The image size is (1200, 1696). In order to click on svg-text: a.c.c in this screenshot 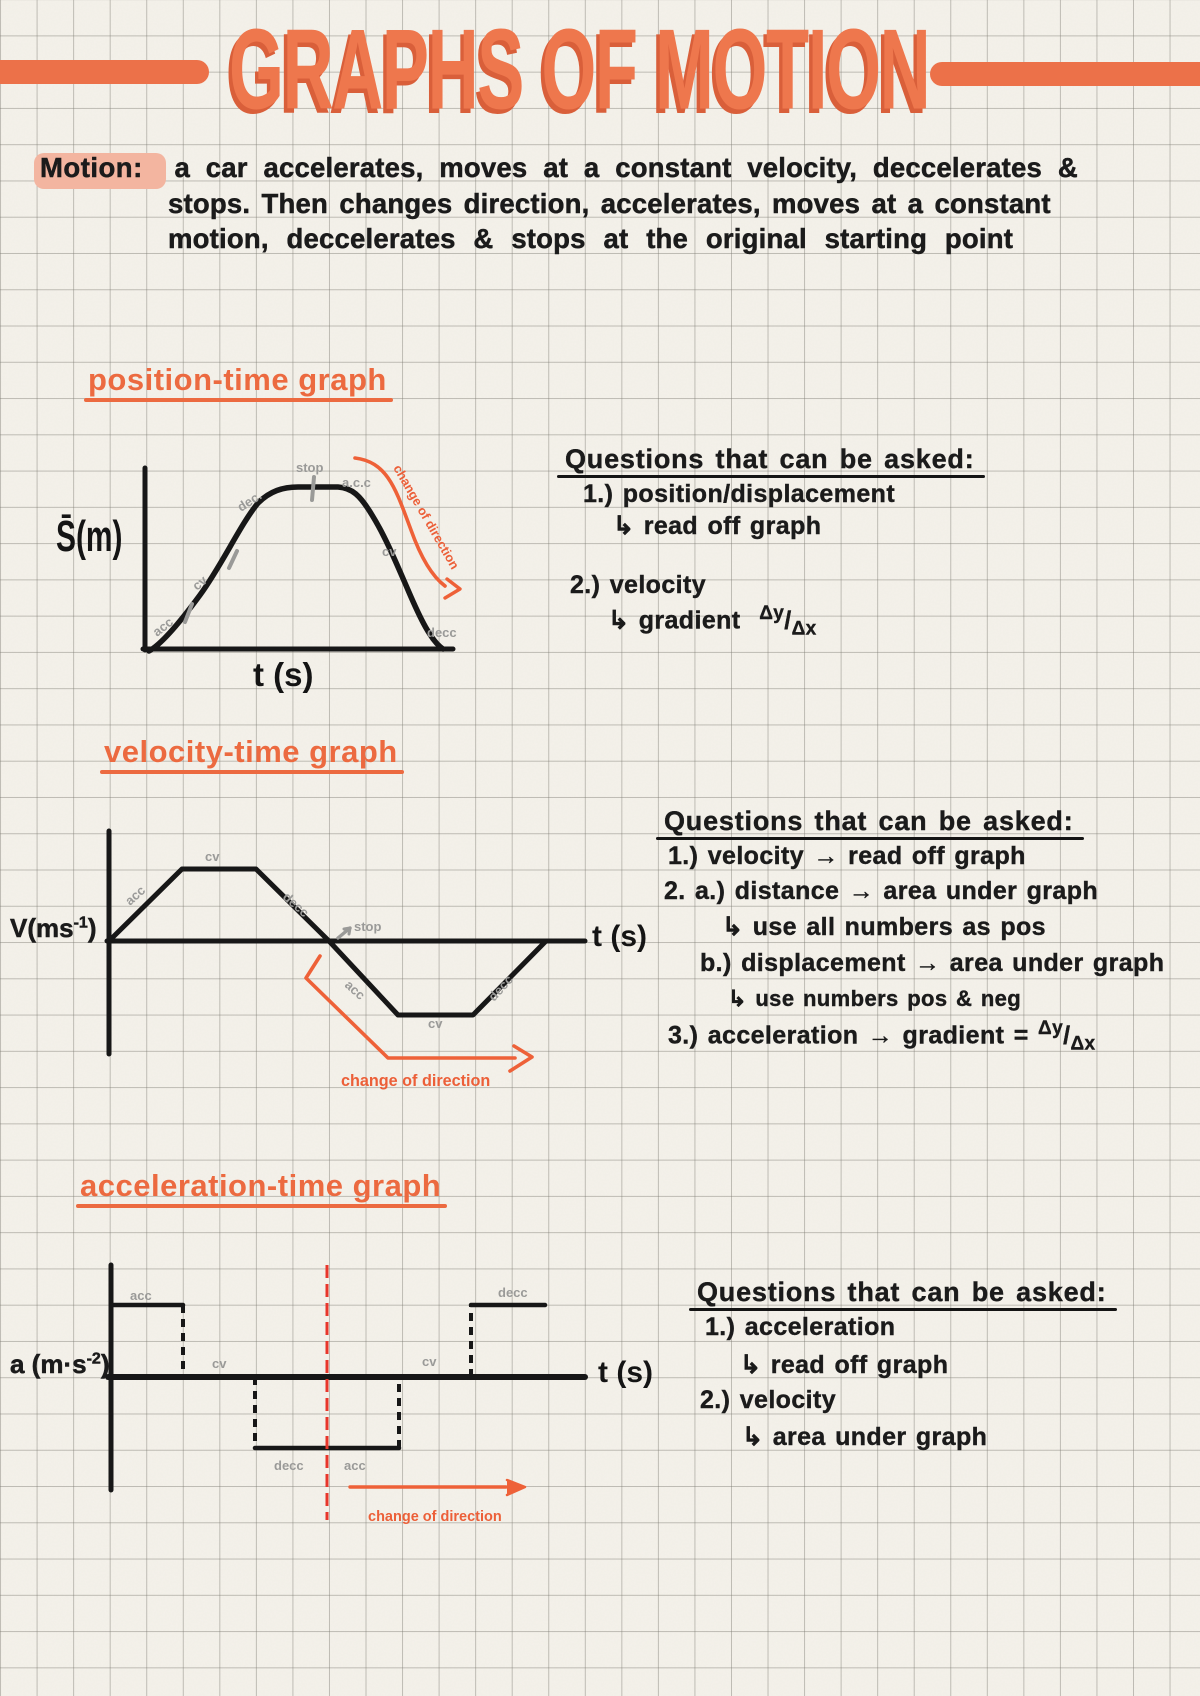, I will do `click(356, 482)`.